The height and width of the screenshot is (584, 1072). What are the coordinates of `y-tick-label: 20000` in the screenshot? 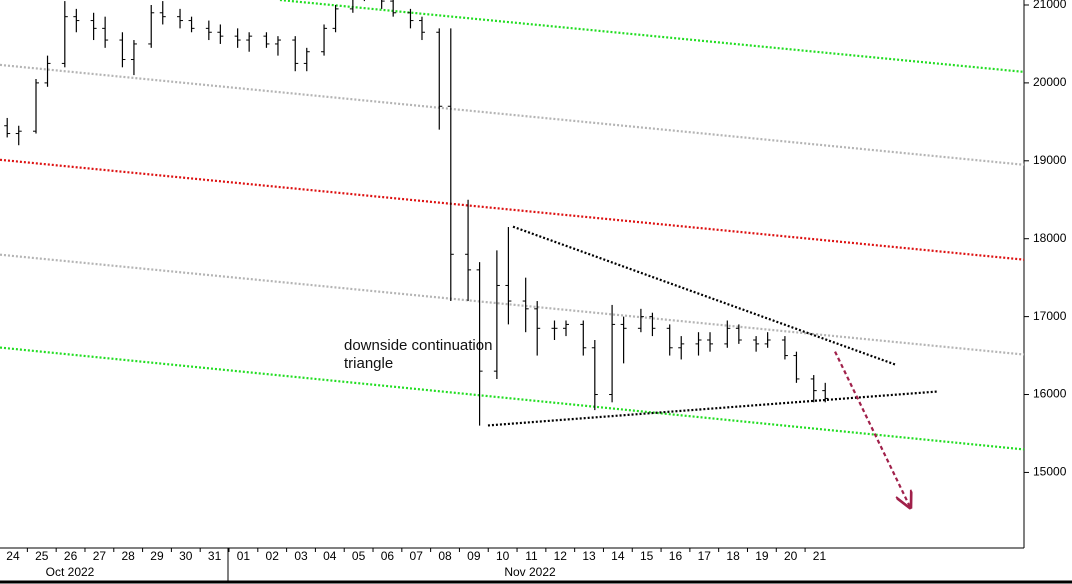 It's located at (1050, 82).